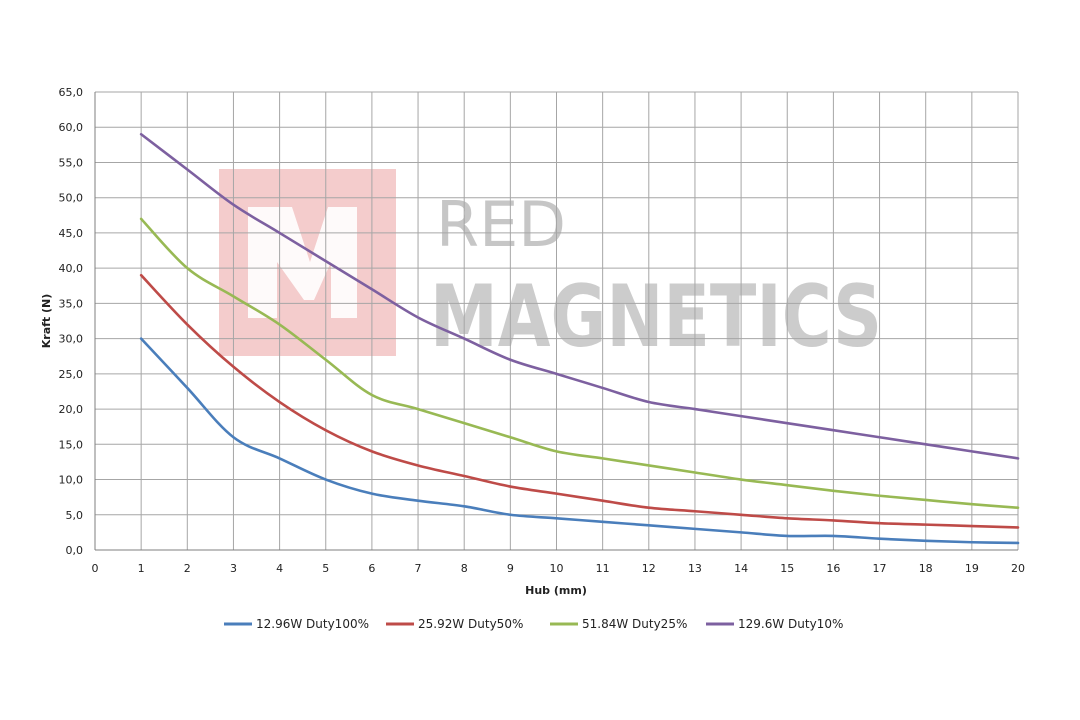 This screenshot has width=1080, height=720. Describe the element at coordinates (75, 515) in the screenshot. I see `y-tick-label: 5,0` at that location.